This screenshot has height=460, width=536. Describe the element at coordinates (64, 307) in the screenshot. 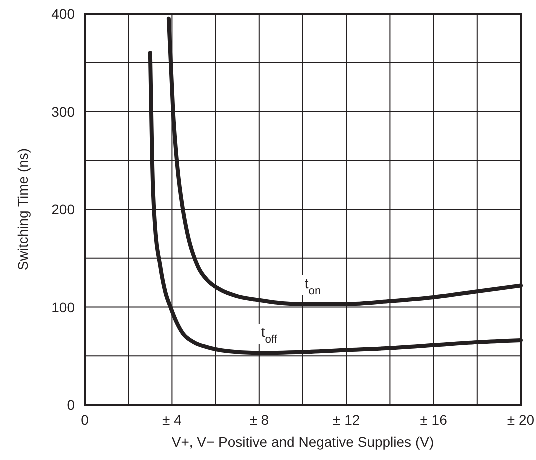

I see `y-tick-label: 100` at that location.